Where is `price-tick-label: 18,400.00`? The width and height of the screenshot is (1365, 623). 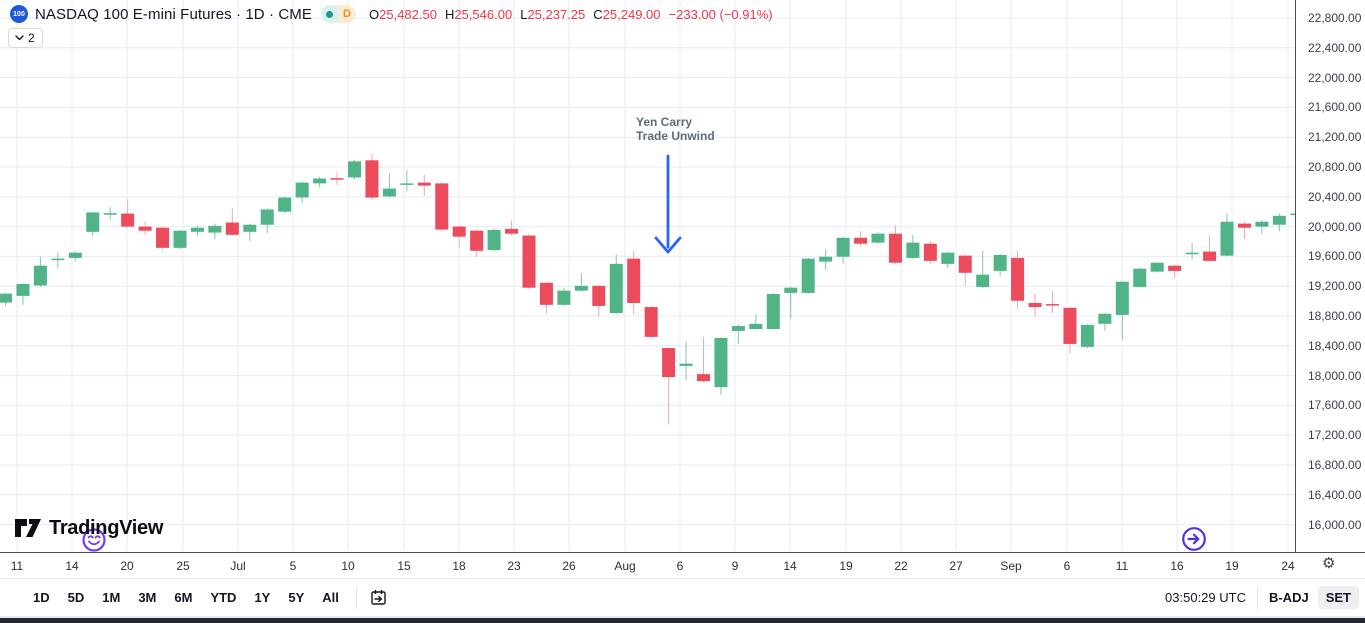
price-tick-label: 18,400.00 is located at coordinates (1335, 345).